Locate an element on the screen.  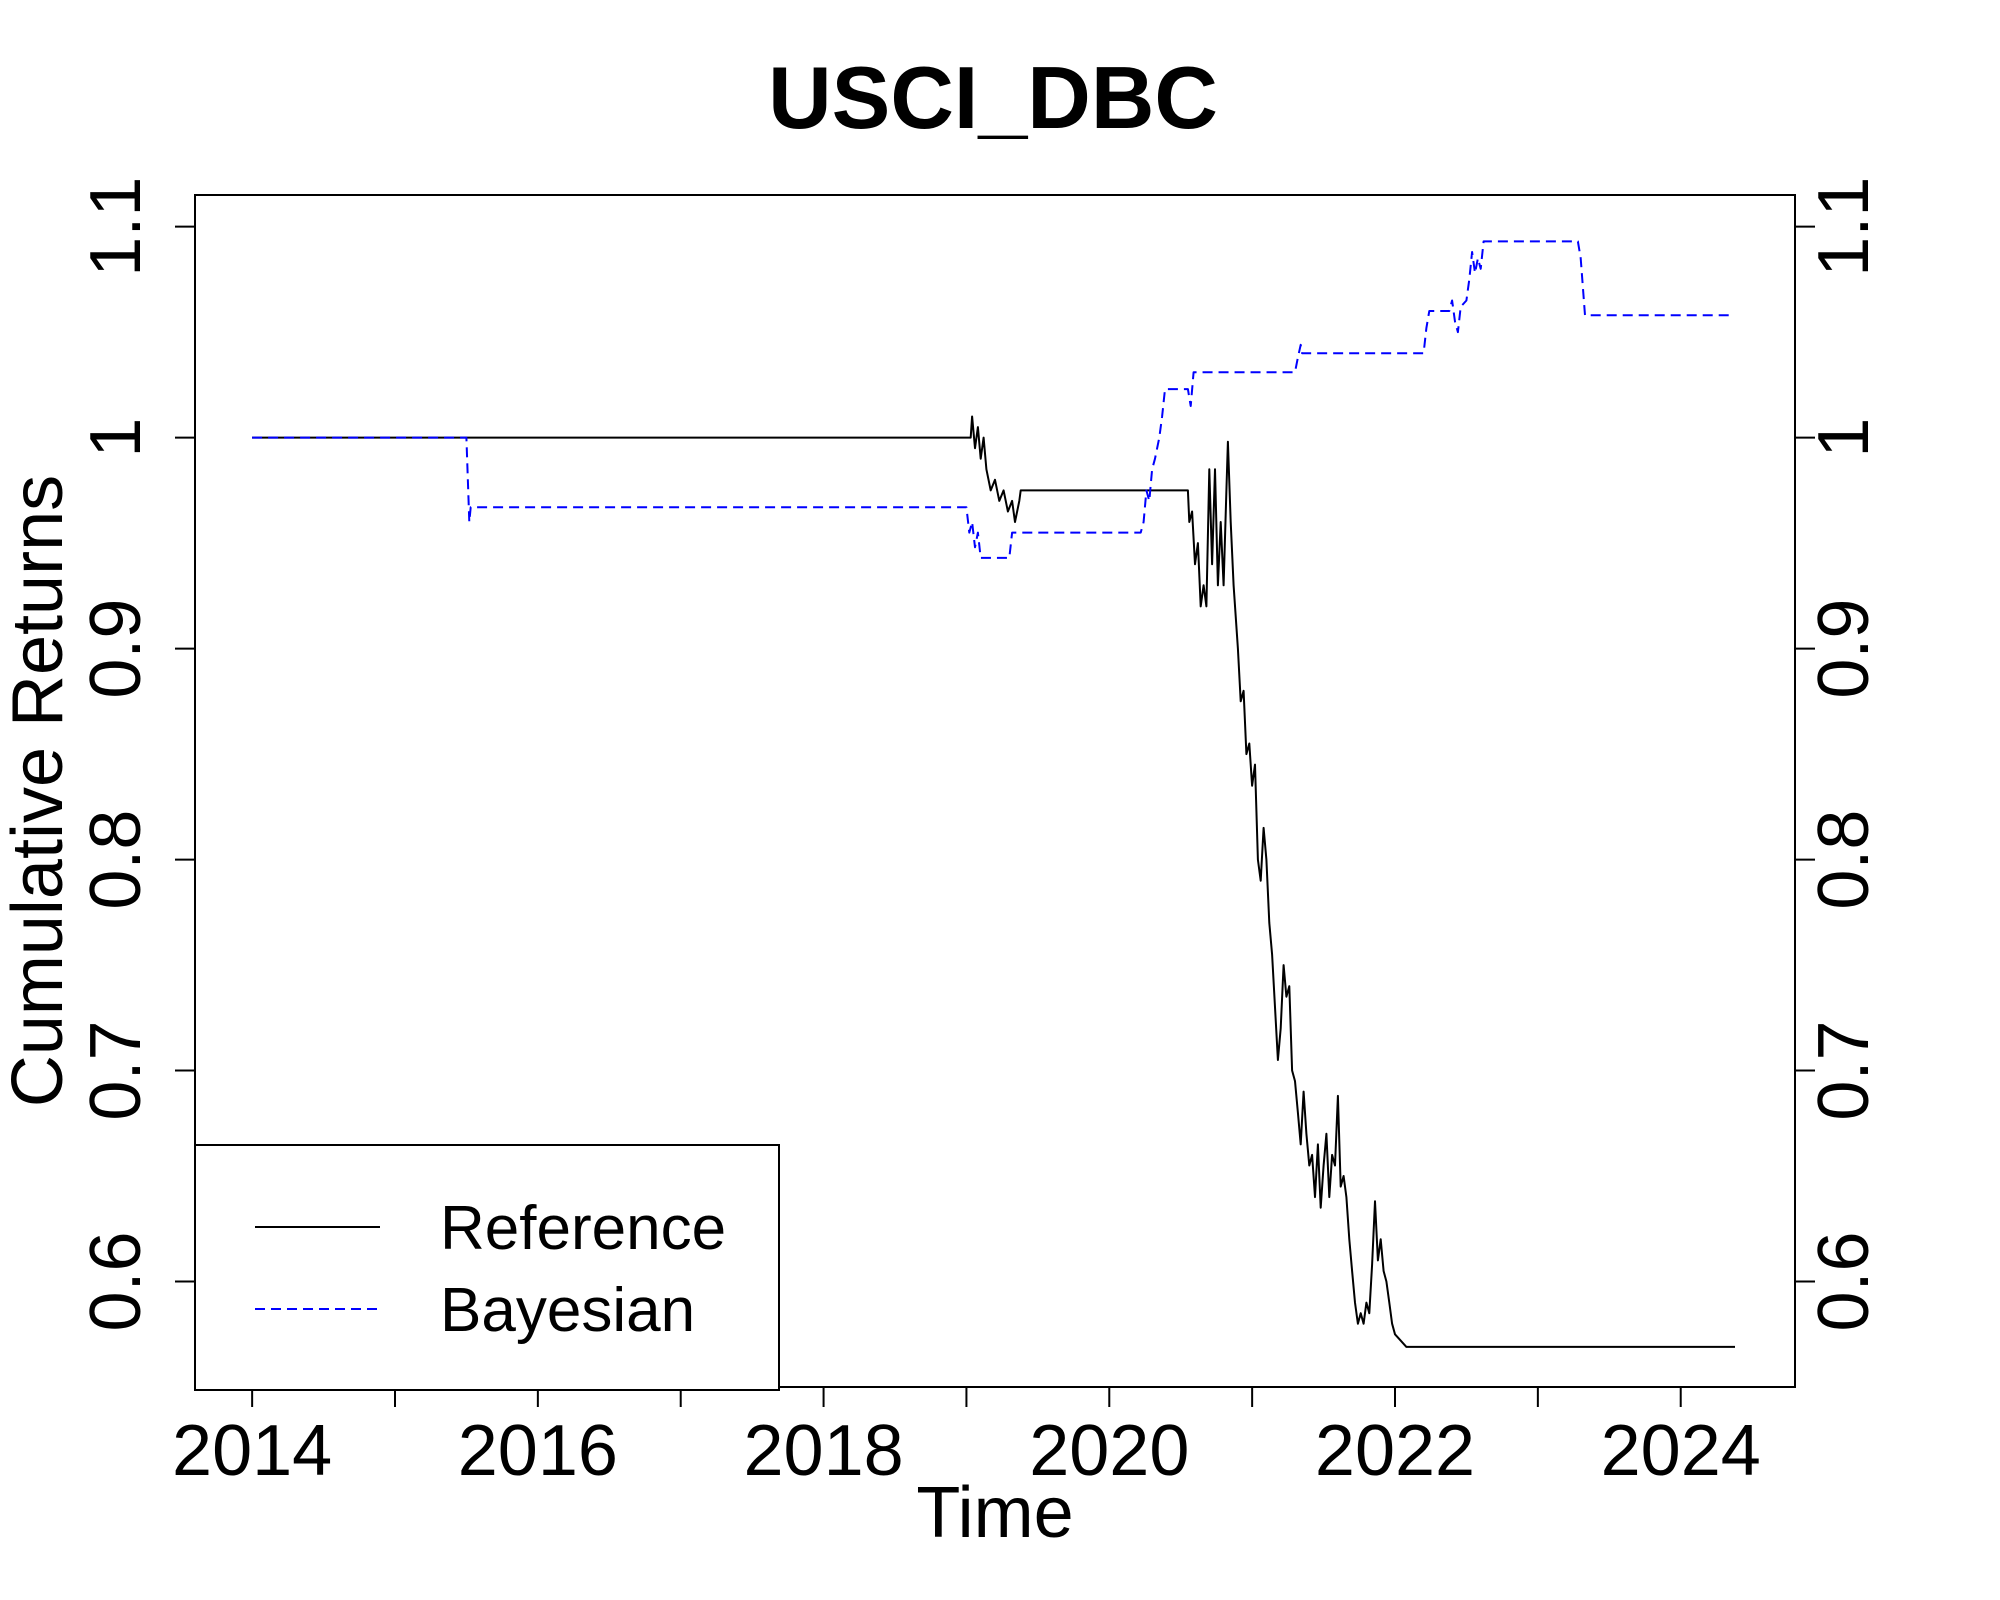
y-tick-label-right: 0.8 is located at coordinates (1844, 860).